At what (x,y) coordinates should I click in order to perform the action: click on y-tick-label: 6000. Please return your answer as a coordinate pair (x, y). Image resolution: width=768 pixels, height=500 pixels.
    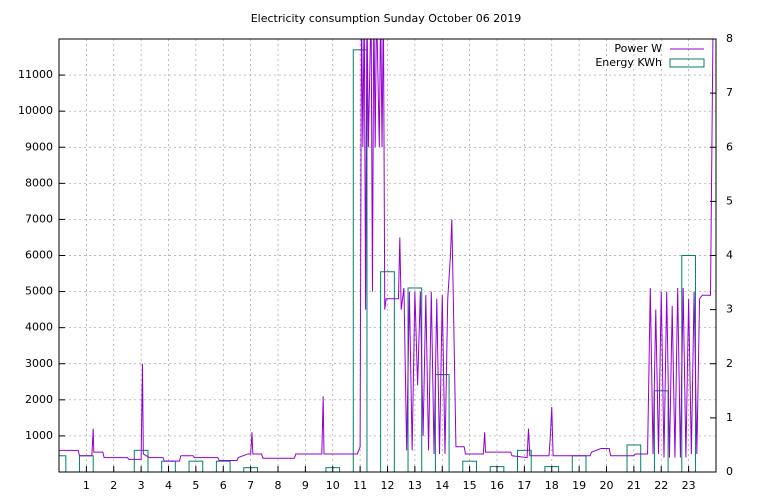
    Looking at the image, I should click on (39, 255).